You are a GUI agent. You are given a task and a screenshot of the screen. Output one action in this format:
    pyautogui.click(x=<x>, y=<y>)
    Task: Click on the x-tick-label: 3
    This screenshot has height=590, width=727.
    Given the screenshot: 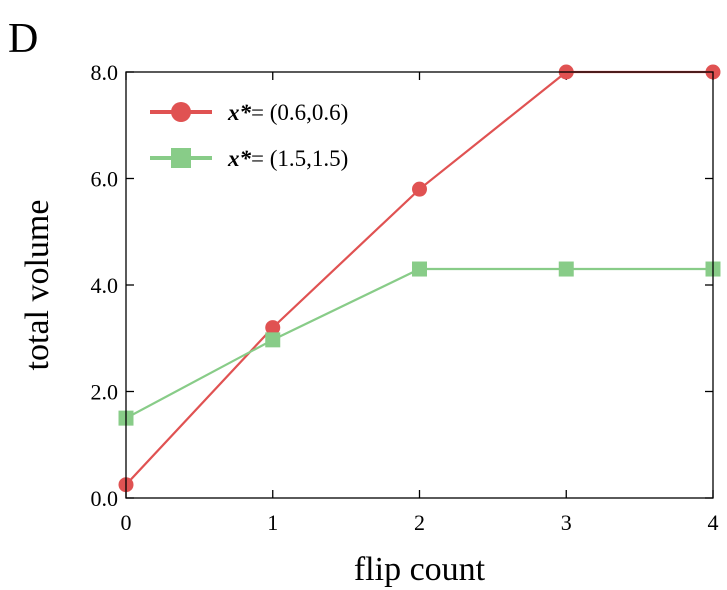 What is the action you would take?
    pyautogui.click(x=566, y=522)
    